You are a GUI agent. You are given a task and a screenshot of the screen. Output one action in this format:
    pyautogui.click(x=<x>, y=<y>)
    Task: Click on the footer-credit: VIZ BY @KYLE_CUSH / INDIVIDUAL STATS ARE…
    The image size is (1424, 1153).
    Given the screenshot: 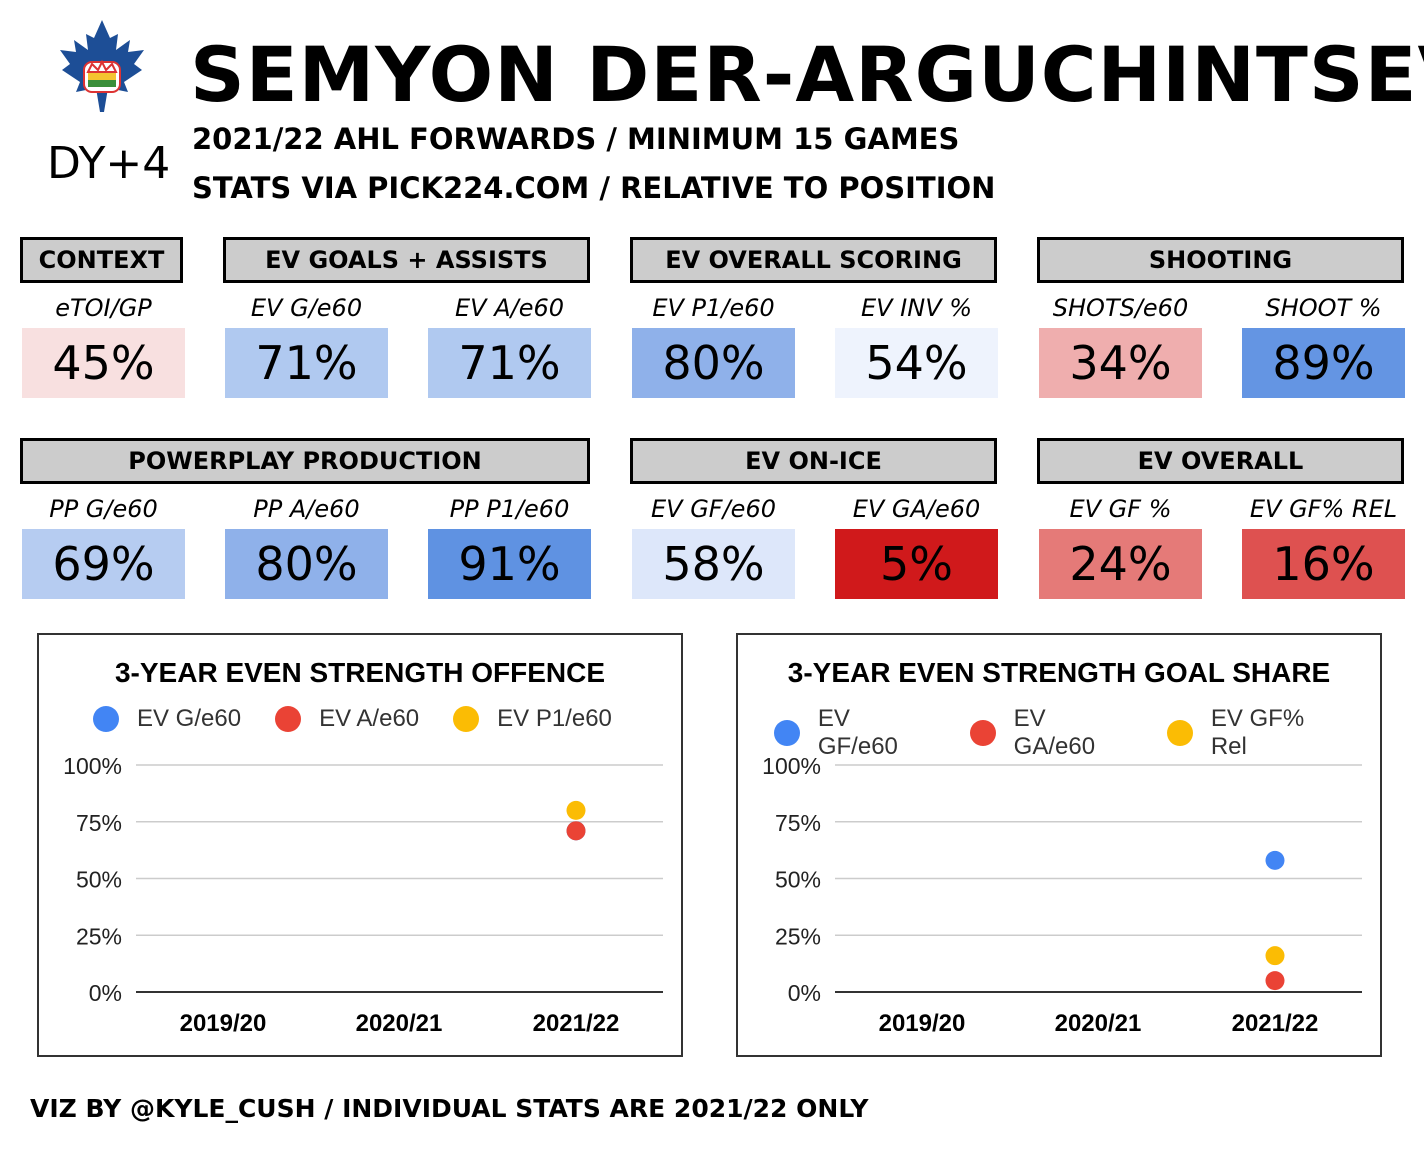 What is the action you would take?
    pyautogui.click(x=449, y=1108)
    